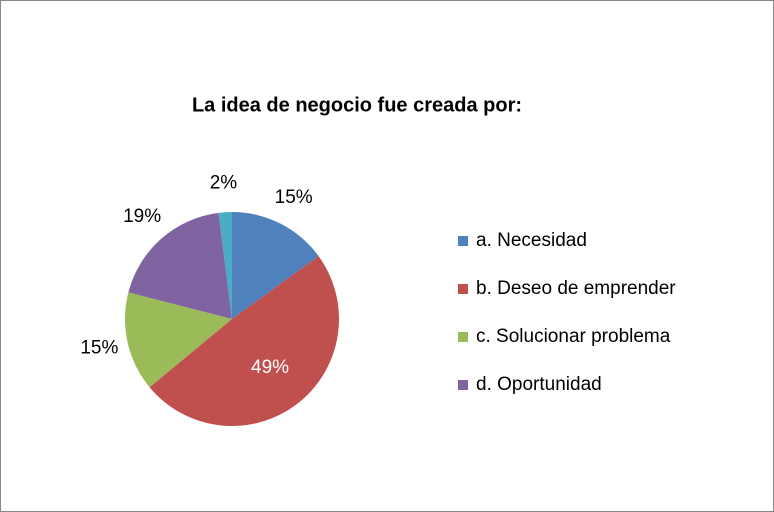  Describe the element at coordinates (224, 182) in the screenshot. I see `data-label: 2%` at that location.